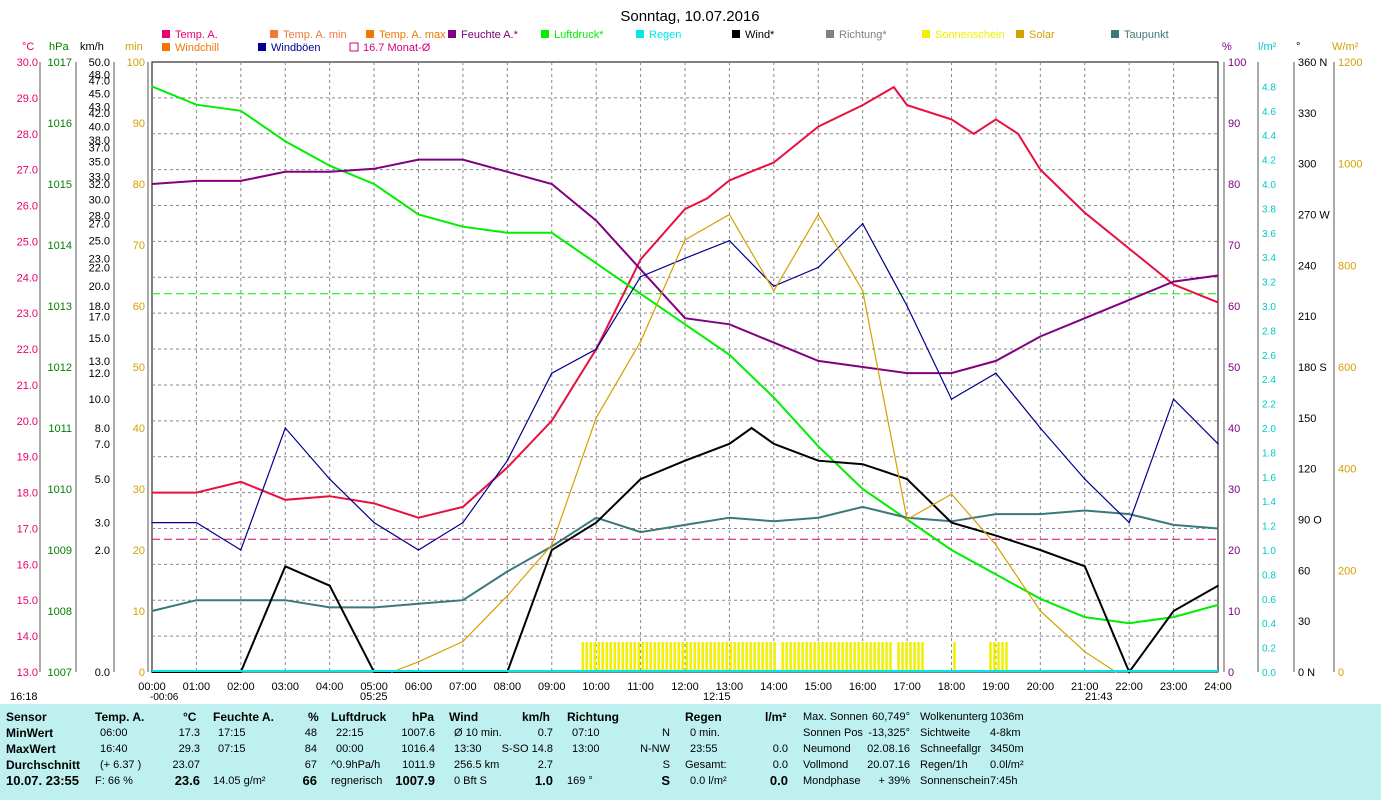 The width and height of the screenshot is (1381, 800). What do you see at coordinates (419, 687) in the screenshot?
I see `x-tick-label-6: 06:00` at bounding box center [419, 687].